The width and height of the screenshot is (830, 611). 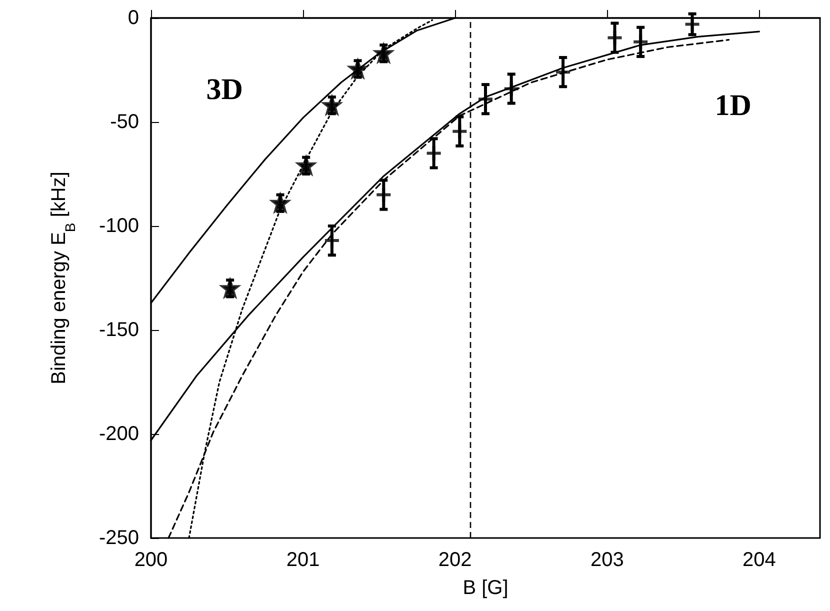 I want to click on annotation: 3D, so click(x=224, y=89).